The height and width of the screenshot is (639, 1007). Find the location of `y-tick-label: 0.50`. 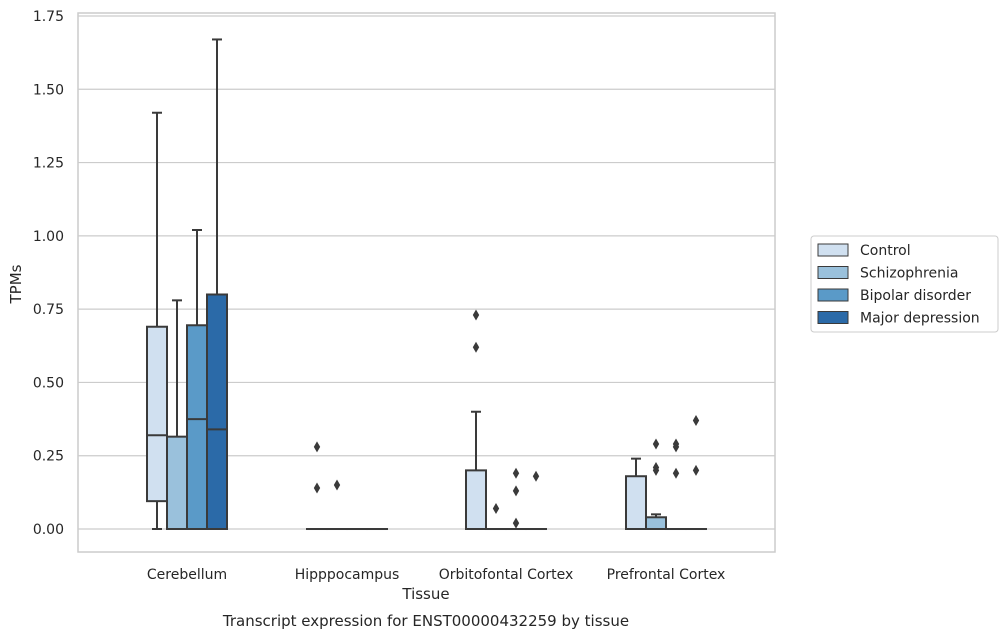

y-tick-label: 0.50 is located at coordinates (48, 383).